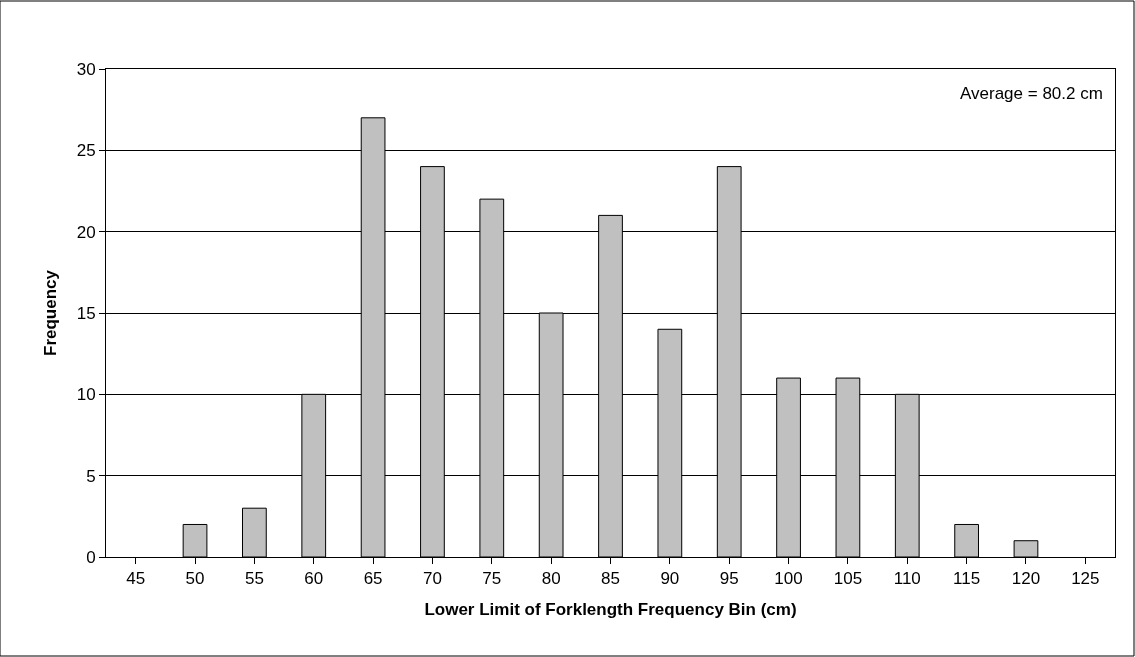 This screenshot has height=657, width=1135. I want to click on x-tick-label: 55, so click(254, 579).